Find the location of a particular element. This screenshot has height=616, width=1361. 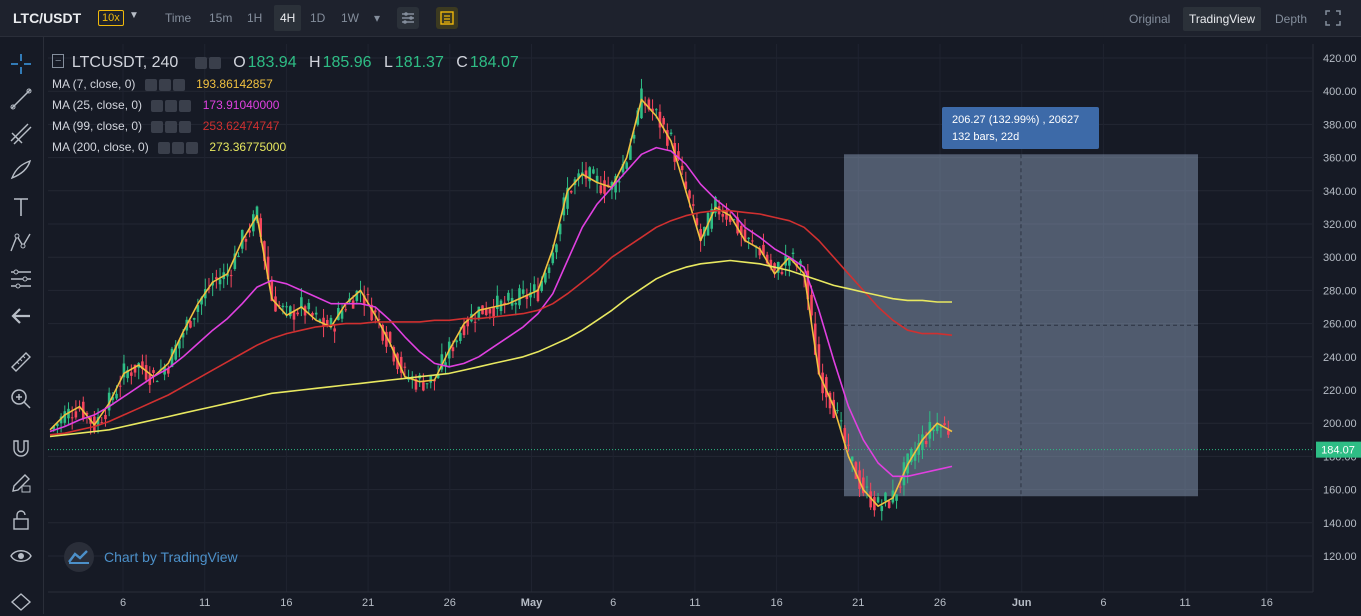

view-depth-button: Depth is located at coordinates (1291, 19).